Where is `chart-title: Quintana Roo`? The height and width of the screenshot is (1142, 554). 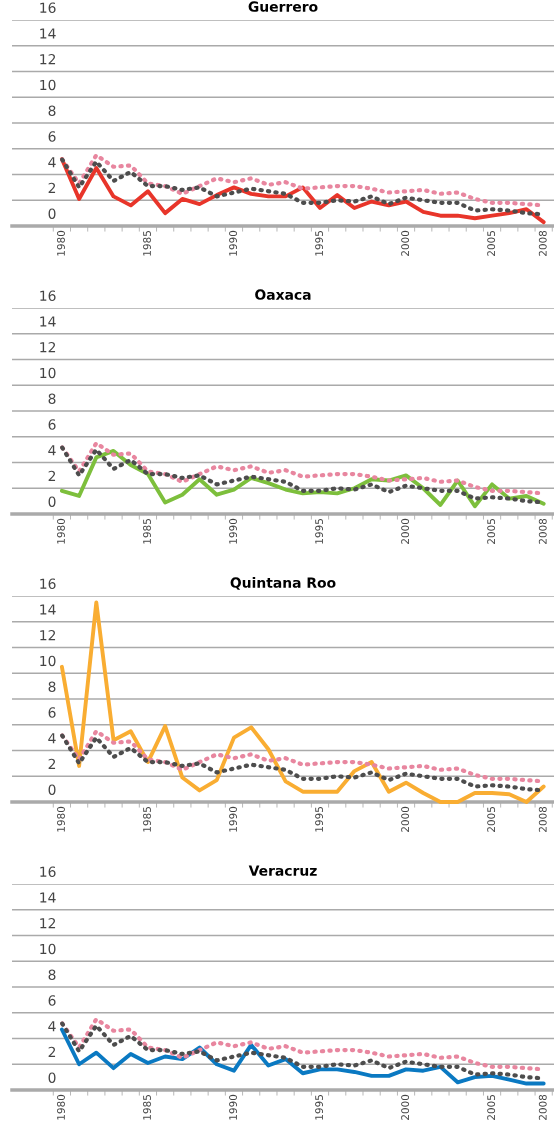
chart-title: Quintana Roo is located at coordinates (283, 583).